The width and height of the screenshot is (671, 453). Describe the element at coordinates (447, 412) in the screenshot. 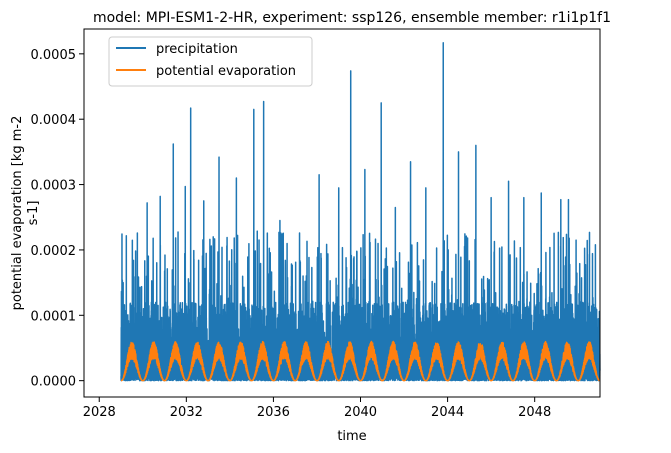

I see `x-tick-label: 2044` at that location.